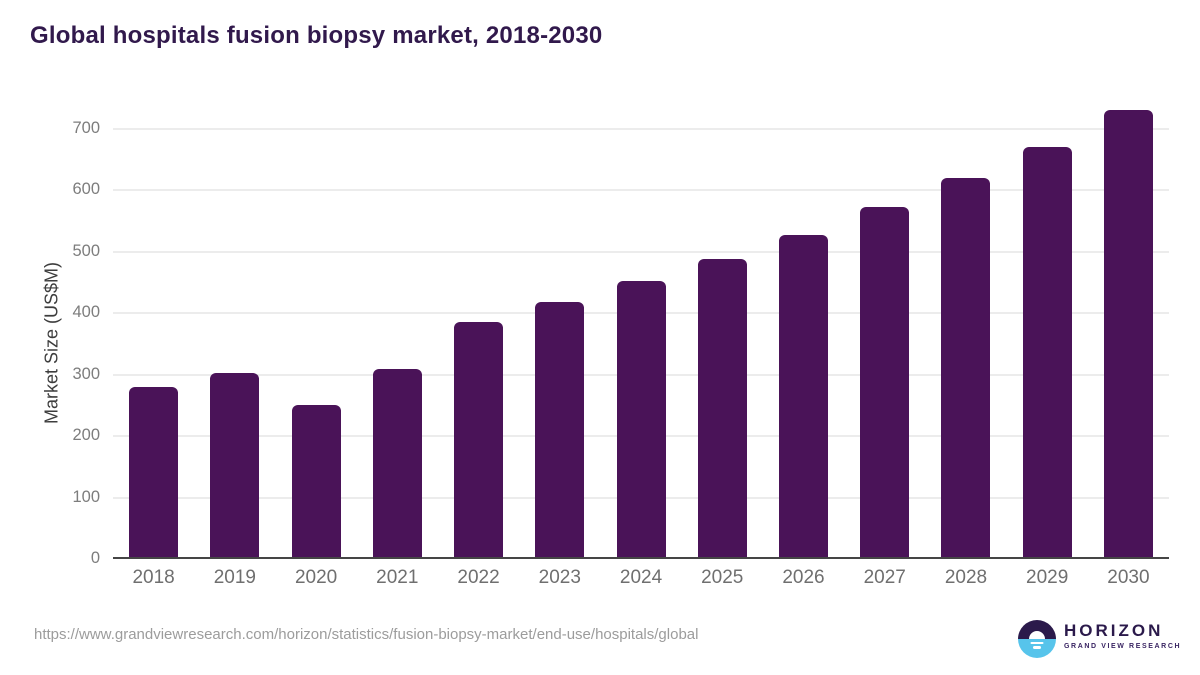  Describe the element at coordinates (966, 367) in the screenshot. I see `bar-2028` at that location.